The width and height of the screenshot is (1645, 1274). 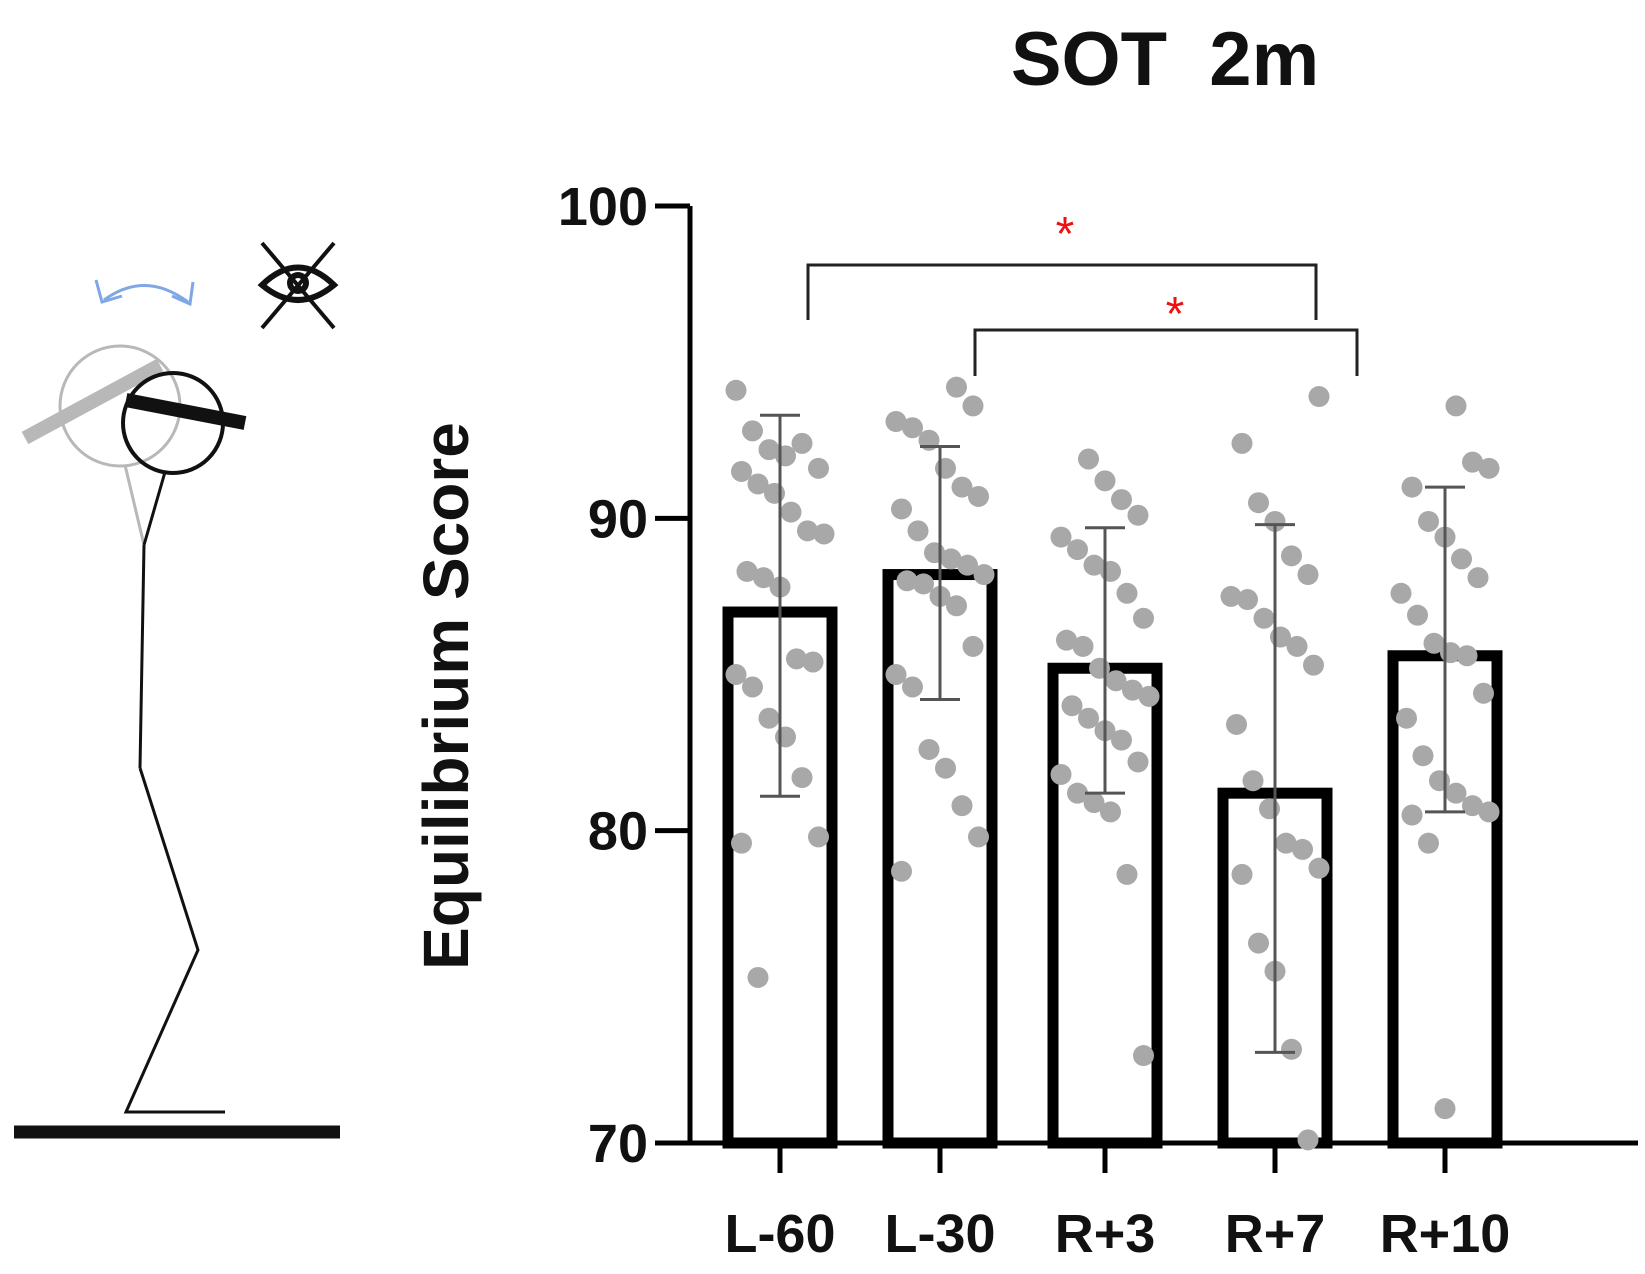 What do you see at coordinates (1286, 843) in the screenshot?
I see `data-point-R+7-16` at bounding box center [1286, 843].